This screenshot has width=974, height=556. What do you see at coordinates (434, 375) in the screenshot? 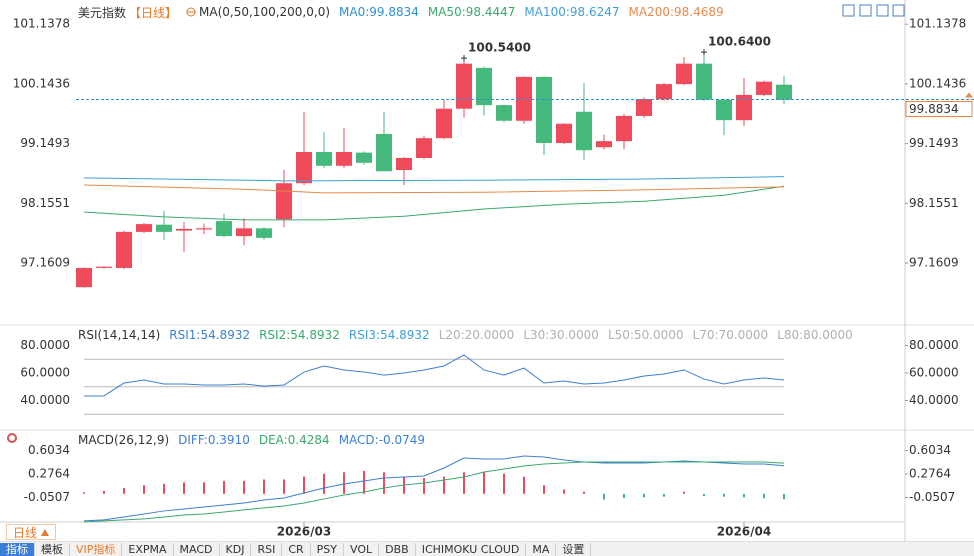
I see `rsi-line` at bounding box center [434, 375].